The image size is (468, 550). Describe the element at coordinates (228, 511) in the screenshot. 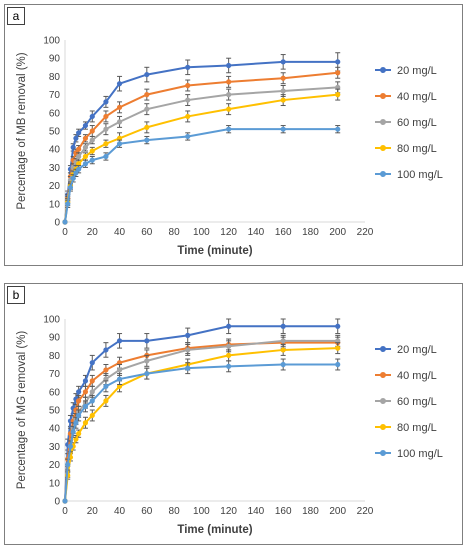

I see `x-tick-label: 120` at that location.